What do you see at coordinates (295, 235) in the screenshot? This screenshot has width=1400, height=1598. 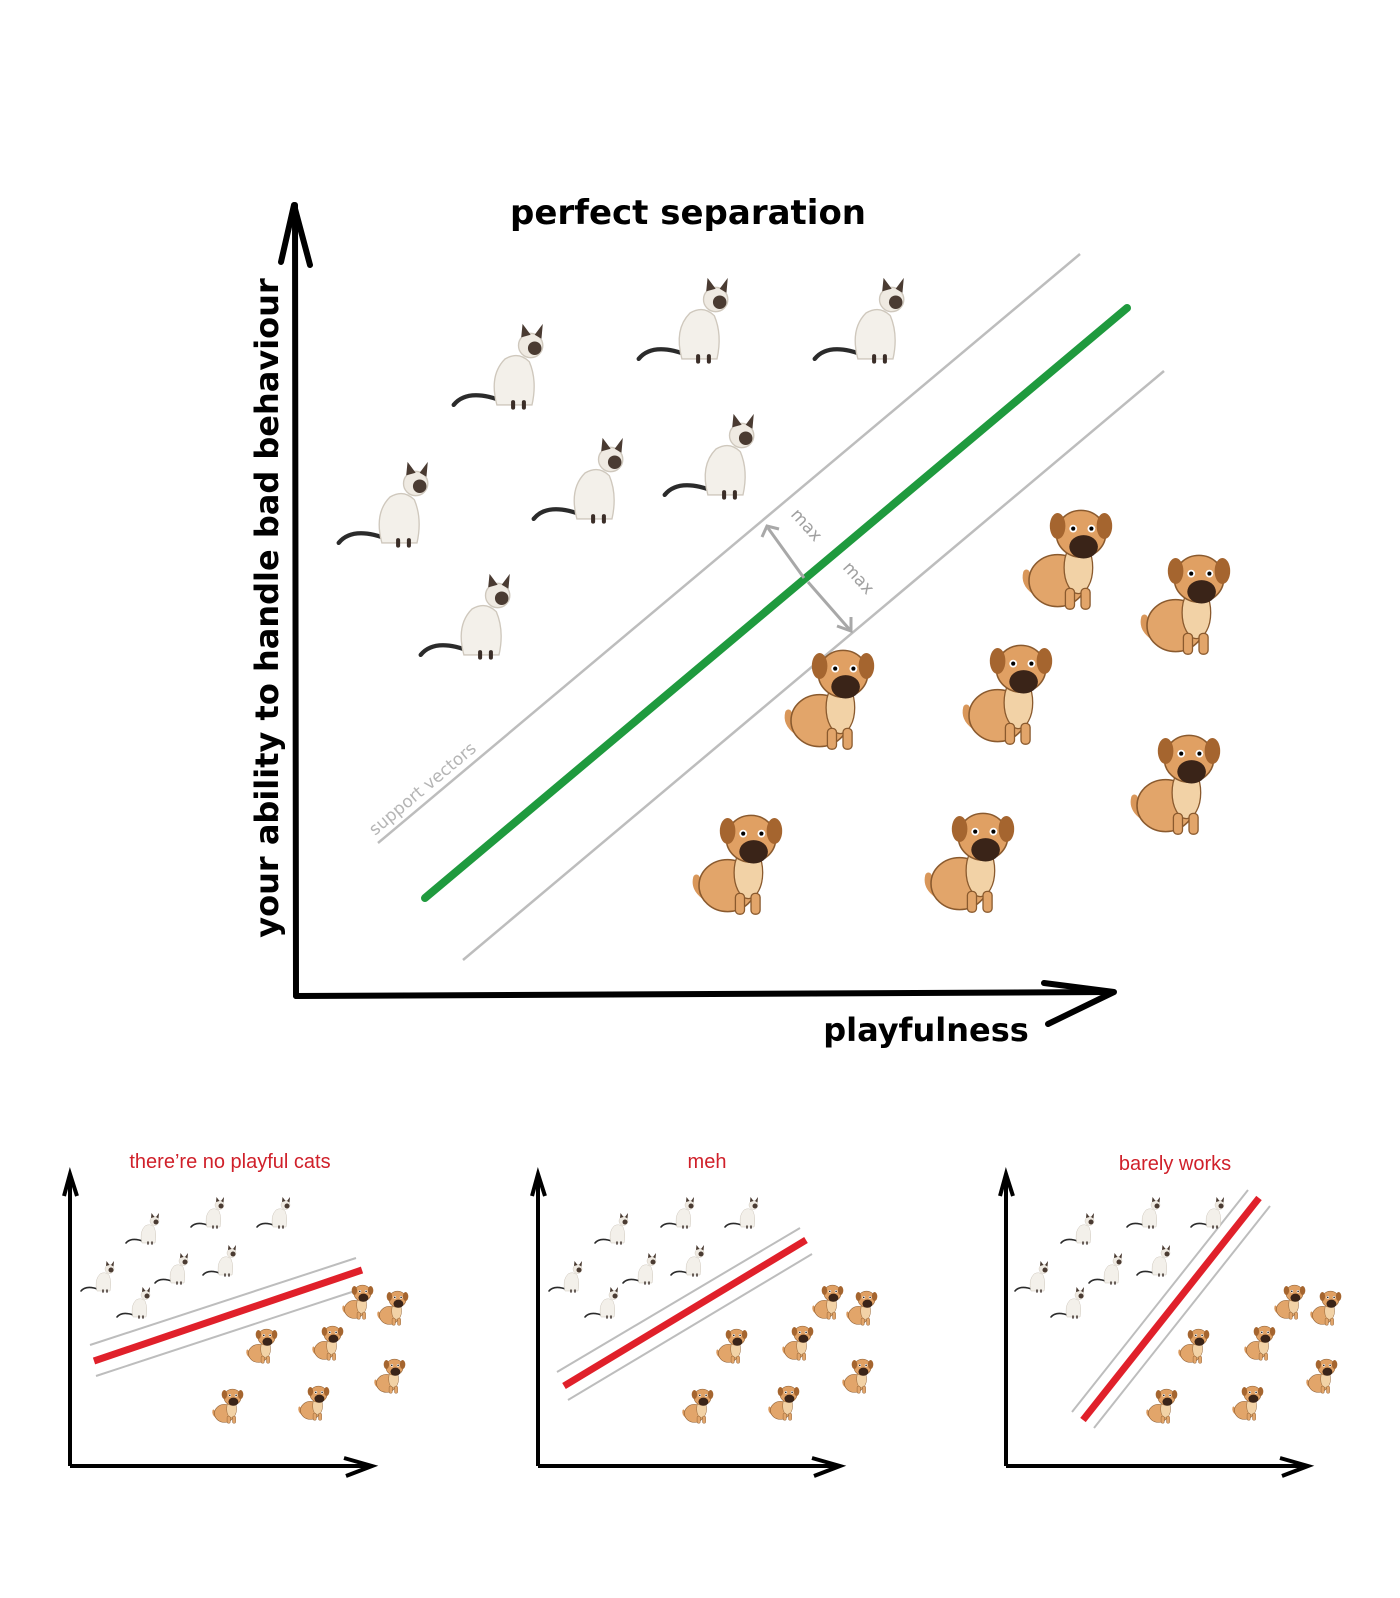 I see `y-axis-arrowhead` at bounding box center [295, 235].